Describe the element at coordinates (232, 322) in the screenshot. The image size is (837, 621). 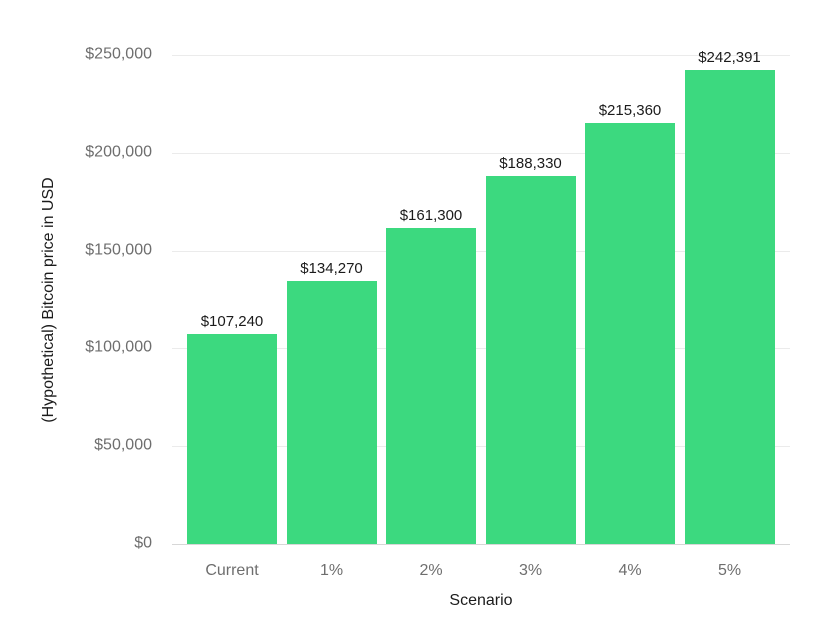
I see `bar-value-label: $107,240` at that location.